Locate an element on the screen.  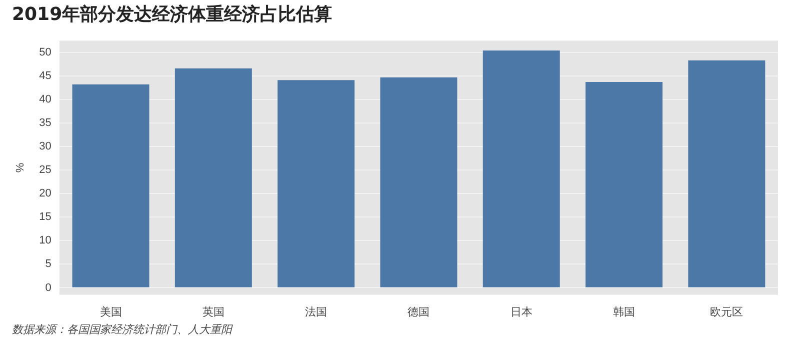
y-tick-label: 10 is located at coordinates (45, 240).